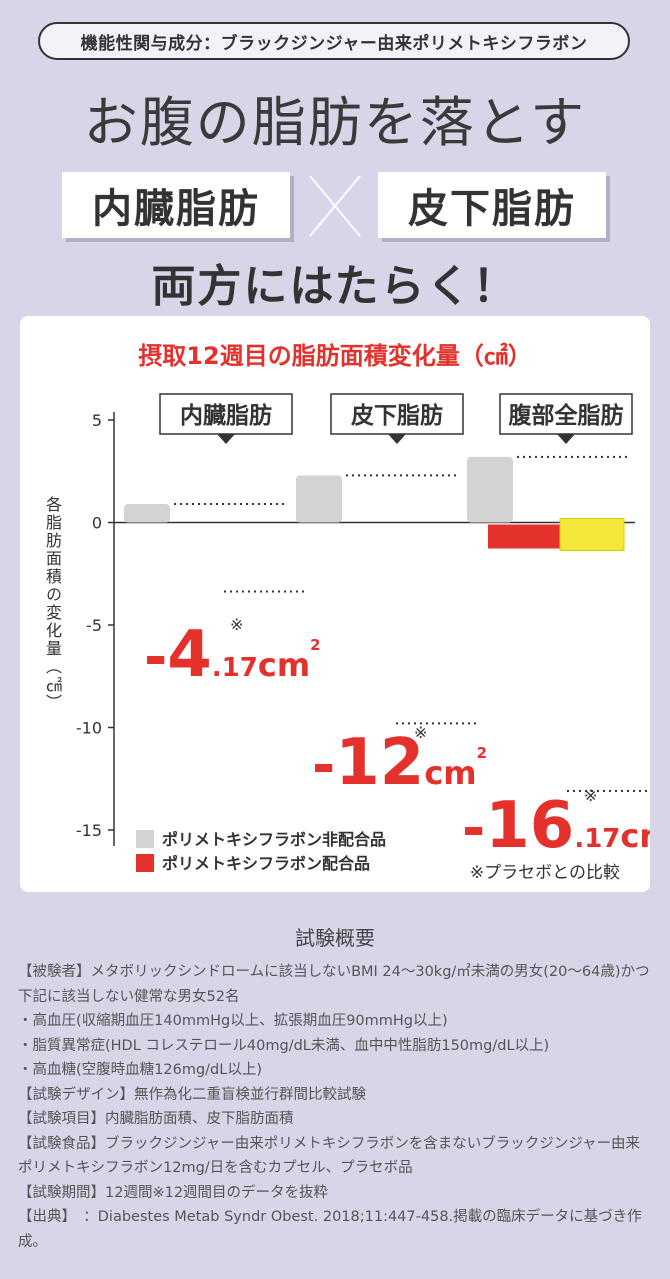  I want to click on bar-active, so click(524, 536).